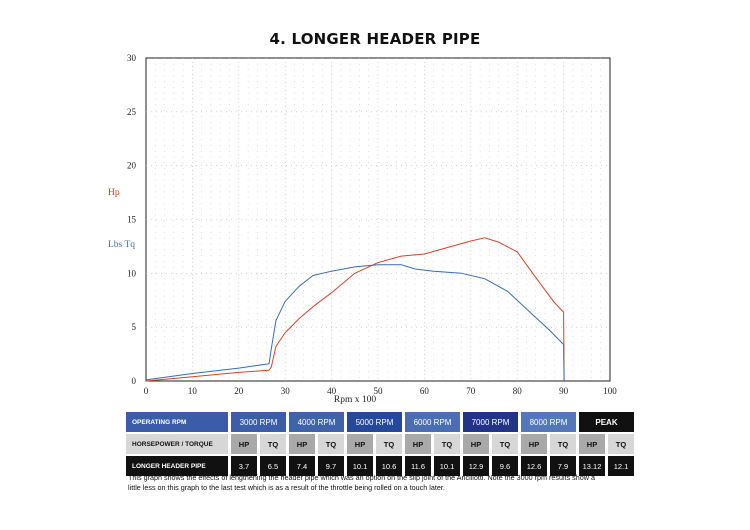  What do you see at coordinates (302, 466) in the screenshot?
I see `value-hp-4000: 7.4` at bounding box center [302, 466].